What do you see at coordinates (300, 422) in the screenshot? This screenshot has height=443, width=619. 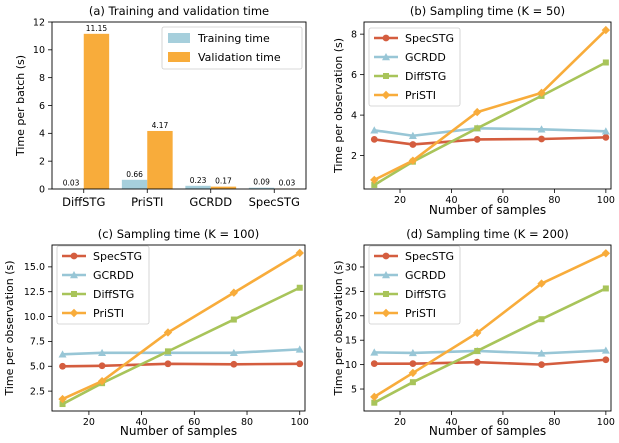 I see `x-tick-label: 100` at bounding box center [300, 422].